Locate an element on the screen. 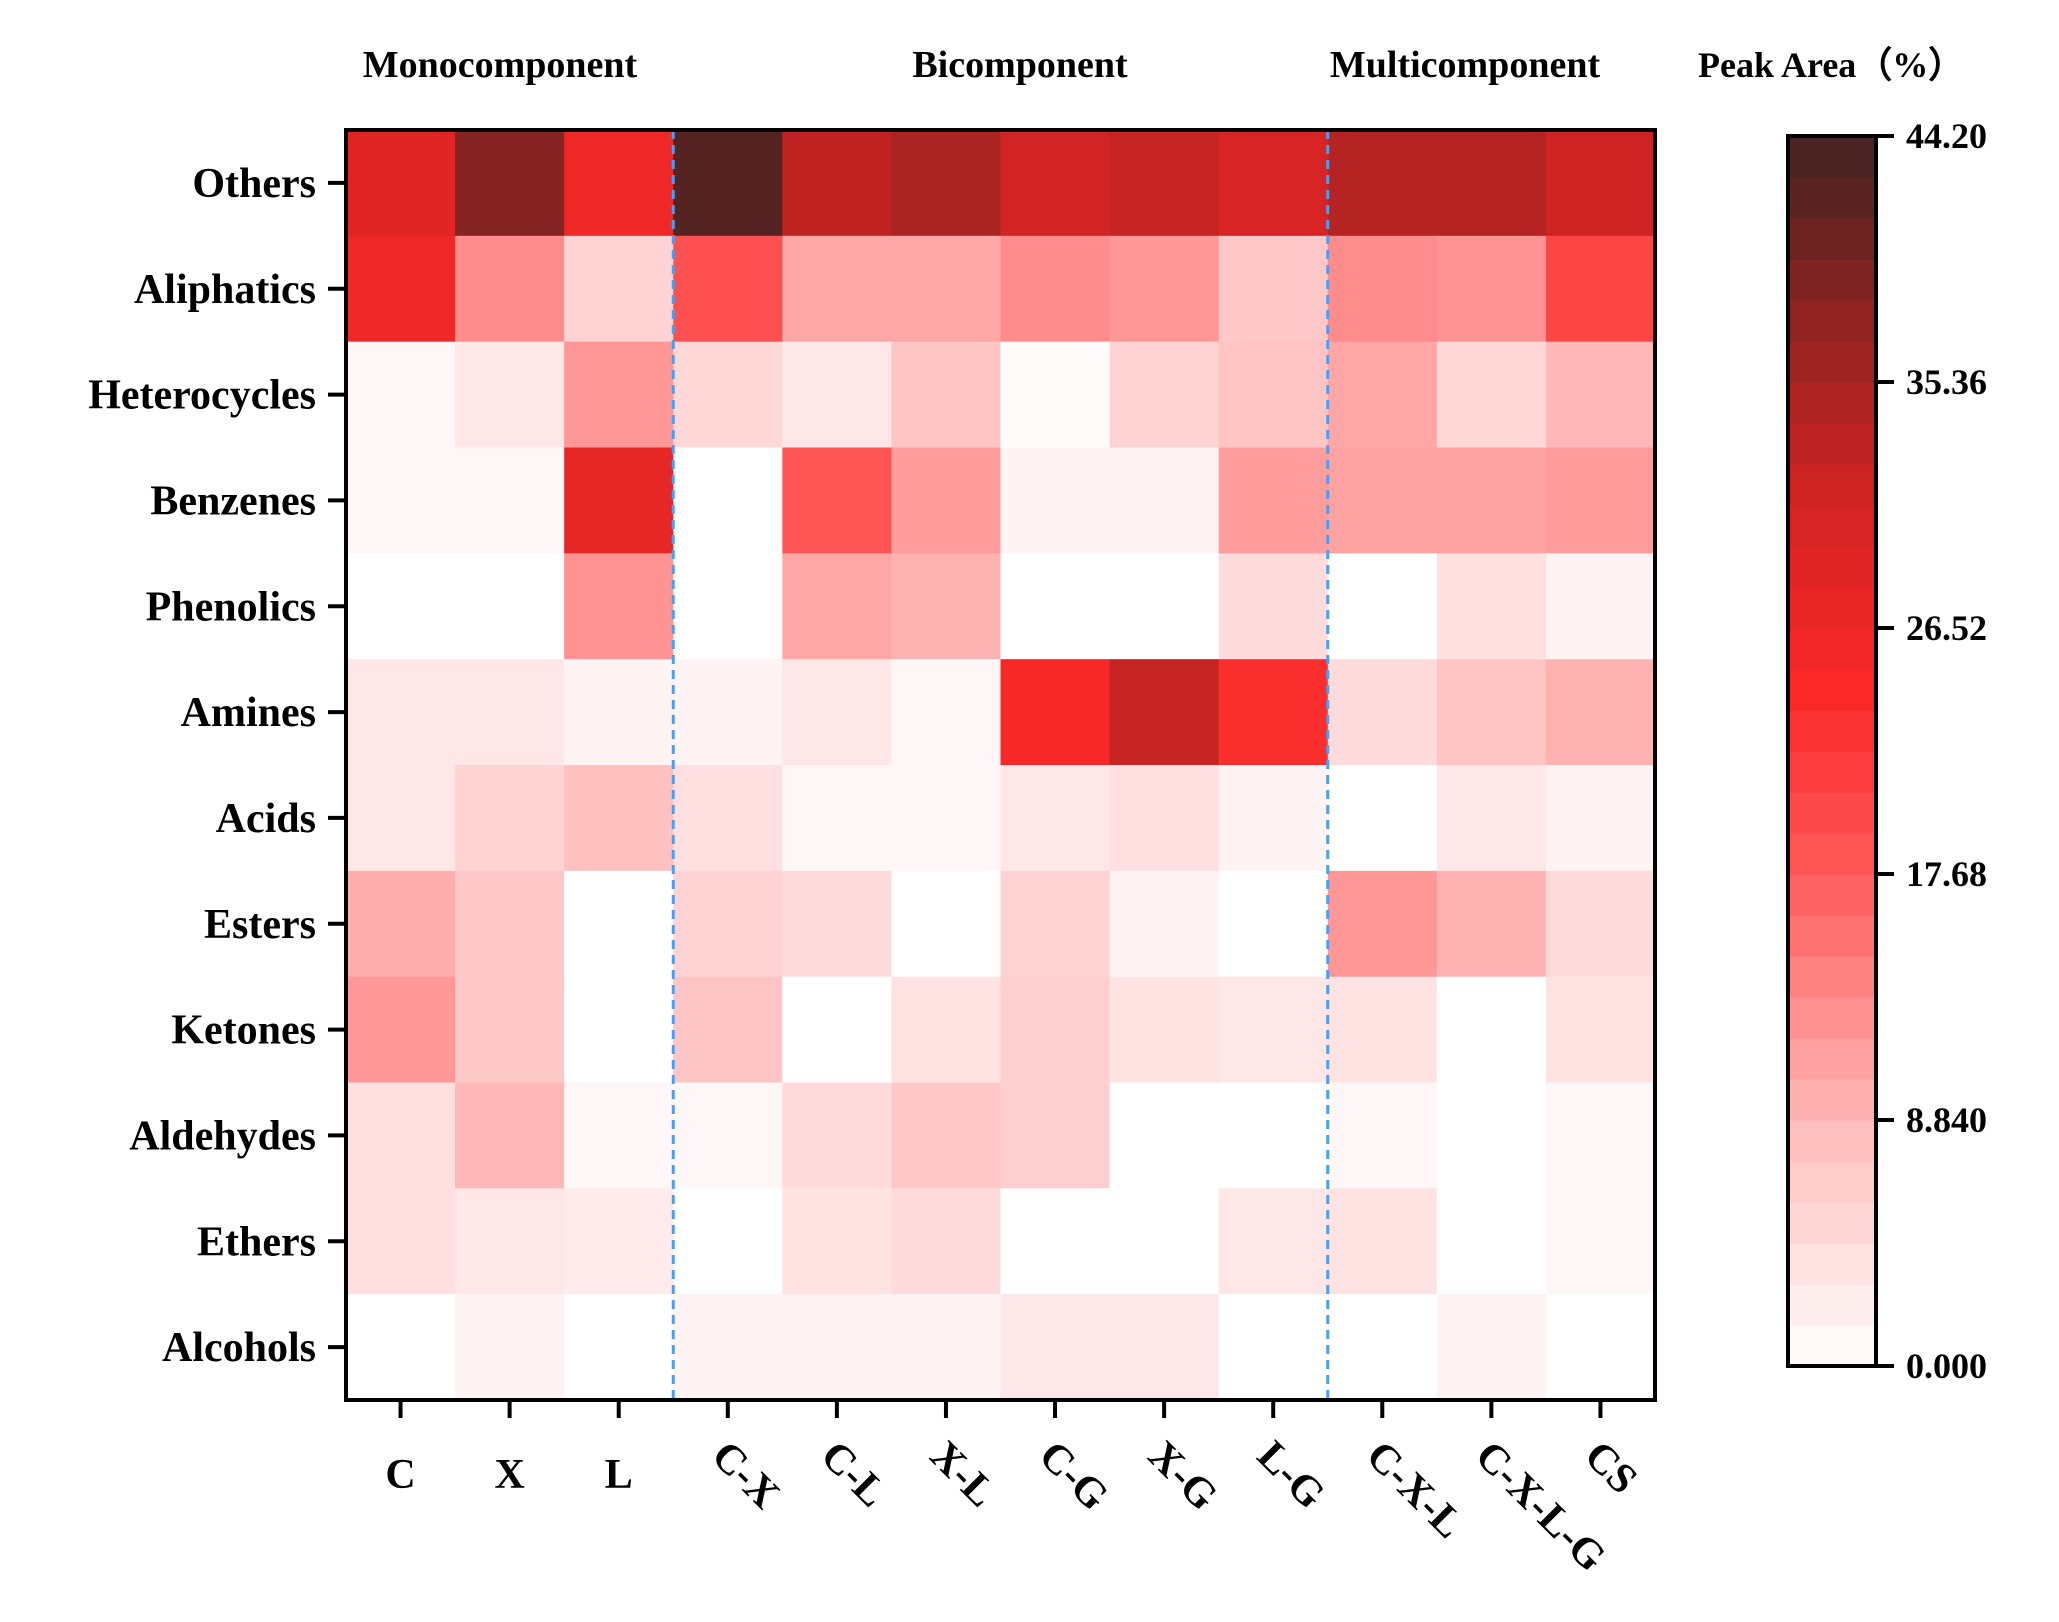  x-tick-label-x-l: X-L is located at coordinates (963, 1475).